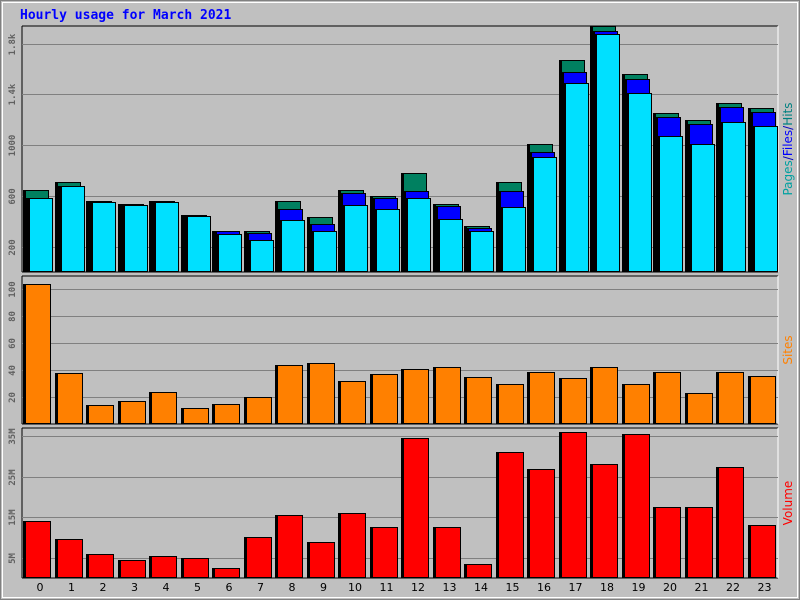  I want to click on x-tick-label-12: 12, so click(418, 587).